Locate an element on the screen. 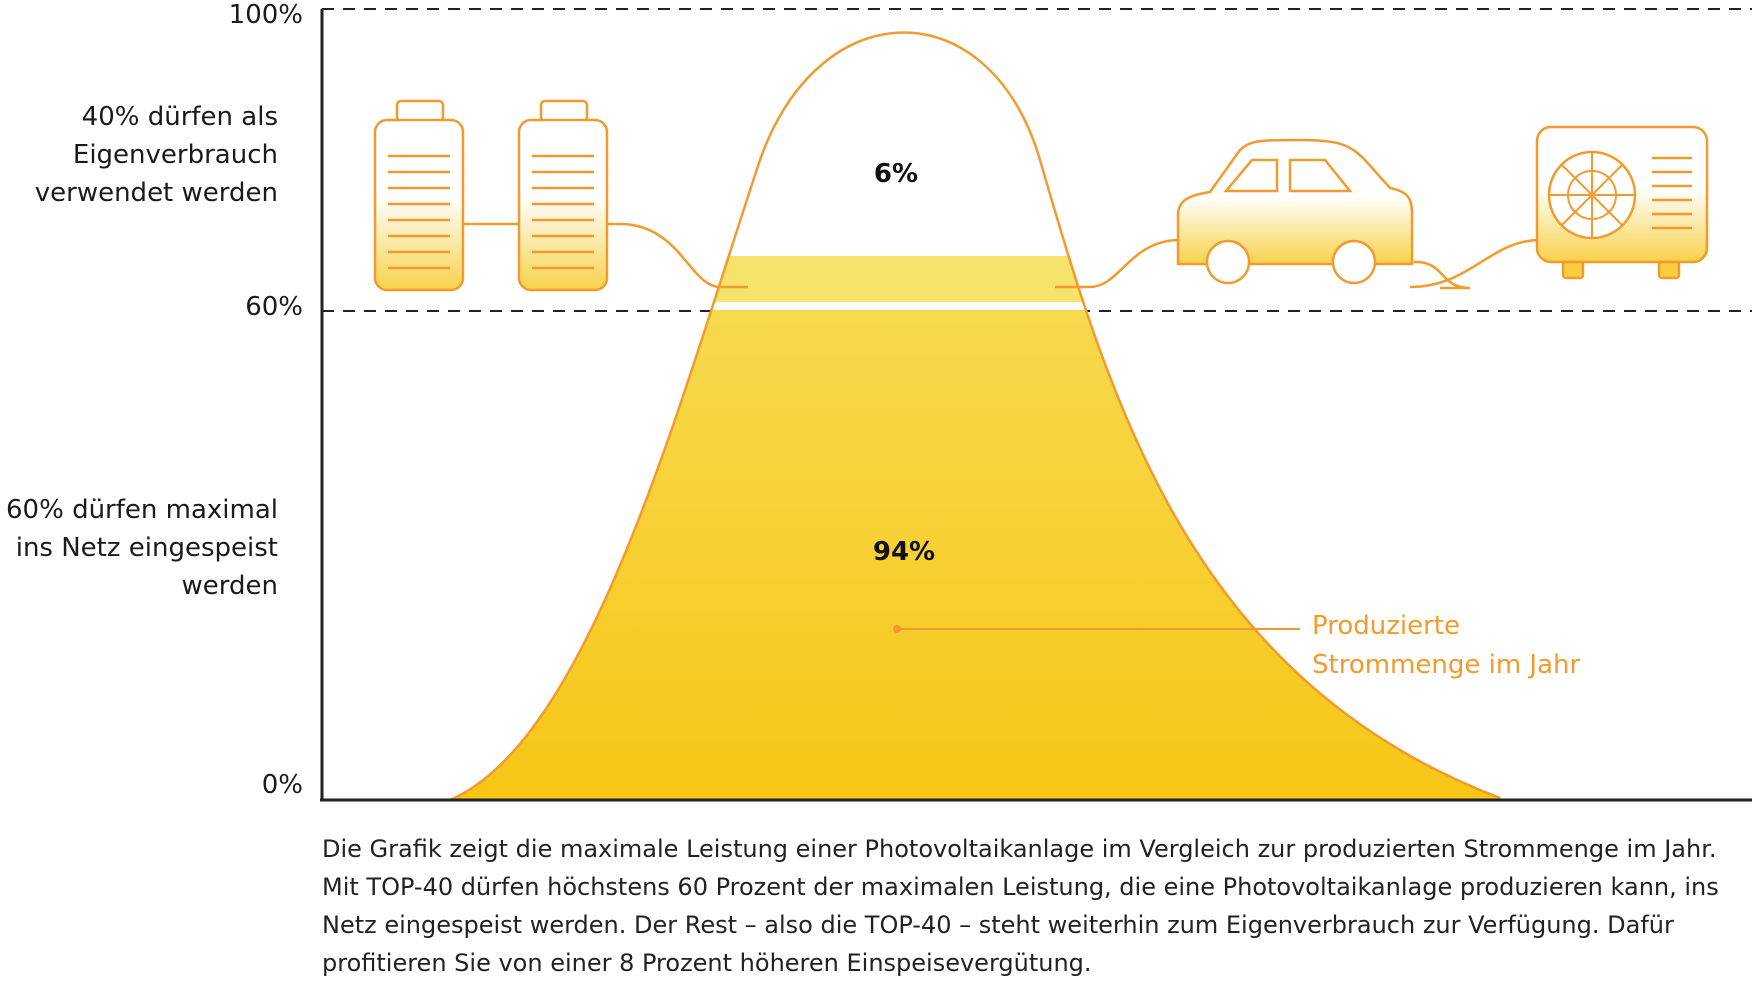 The width and height of the screenshot is (1752, 986). area-self-use is located at coordinates (899, 279).